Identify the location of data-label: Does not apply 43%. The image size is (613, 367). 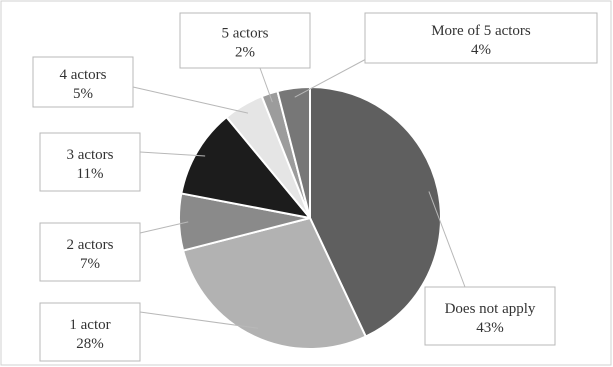
(490, 316).